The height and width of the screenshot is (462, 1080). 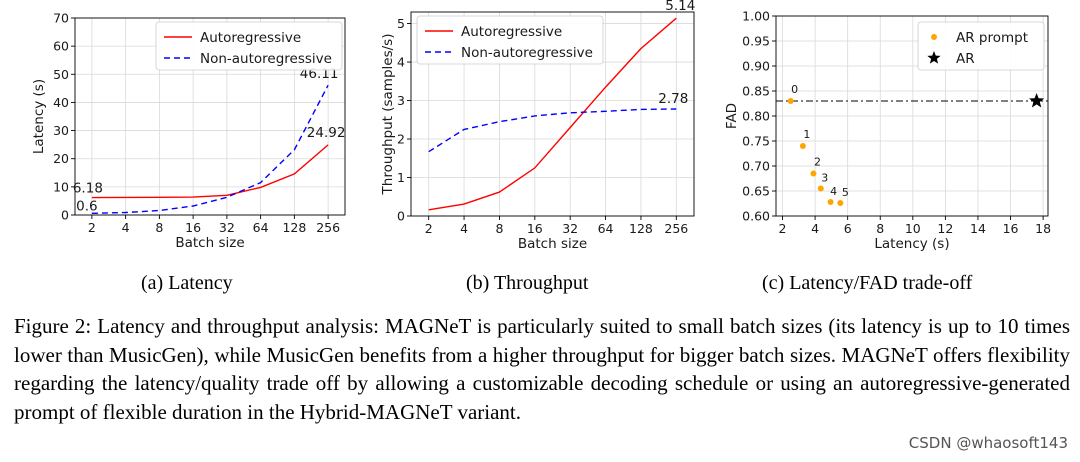 I want to click on point-label: 2, so click(x=817, y=162).